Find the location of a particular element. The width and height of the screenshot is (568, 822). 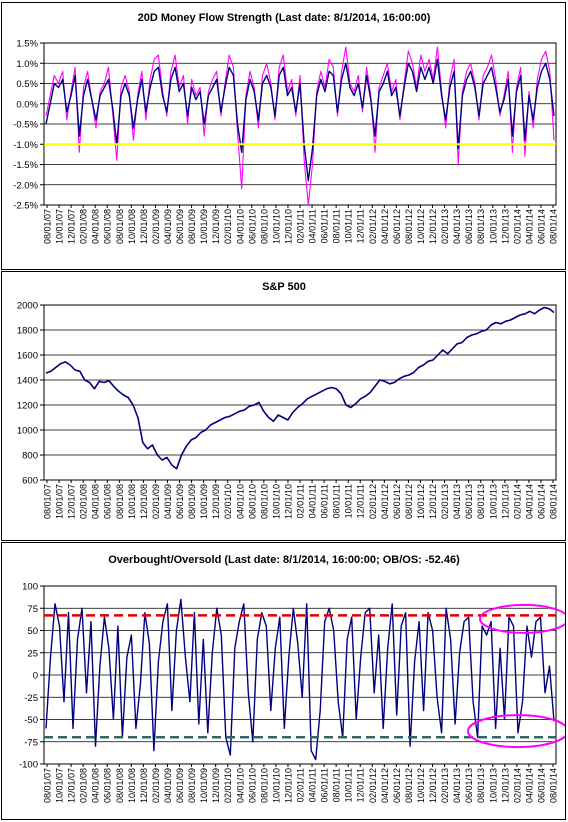

sp500-xtick-label: 04/01/13 is located at coordinates (457, 501).